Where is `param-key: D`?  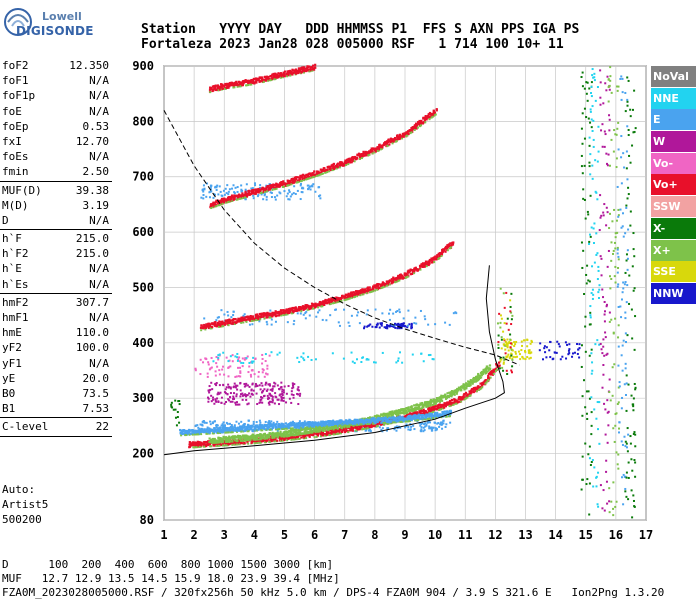 param-key: D is located at coordinates (5, 220).